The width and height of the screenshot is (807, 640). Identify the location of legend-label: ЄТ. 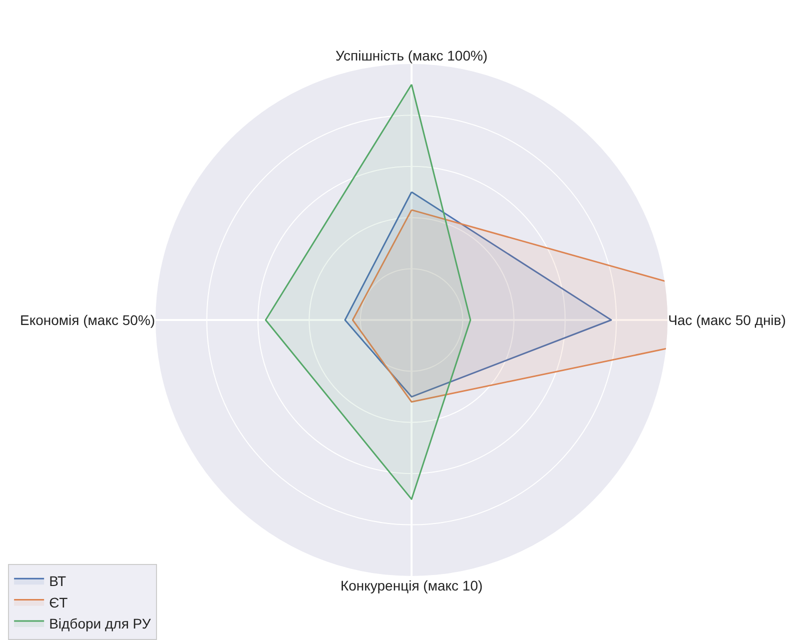
(58, 602).